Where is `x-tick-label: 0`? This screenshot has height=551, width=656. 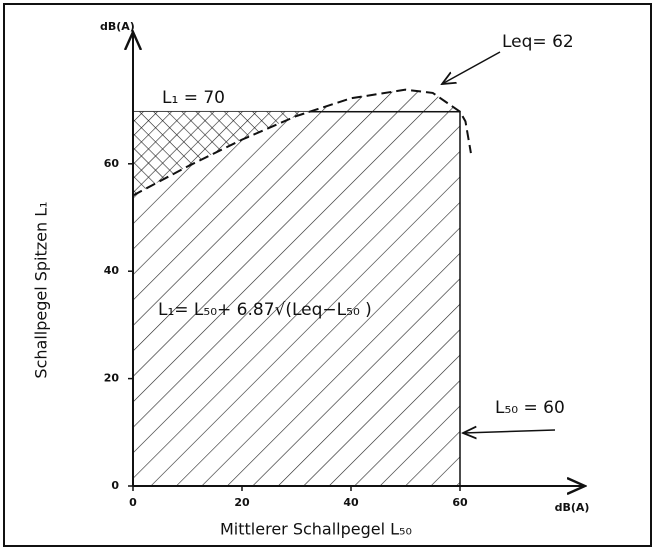 x-tick-label: 0 is located at coordinates (133, 502).